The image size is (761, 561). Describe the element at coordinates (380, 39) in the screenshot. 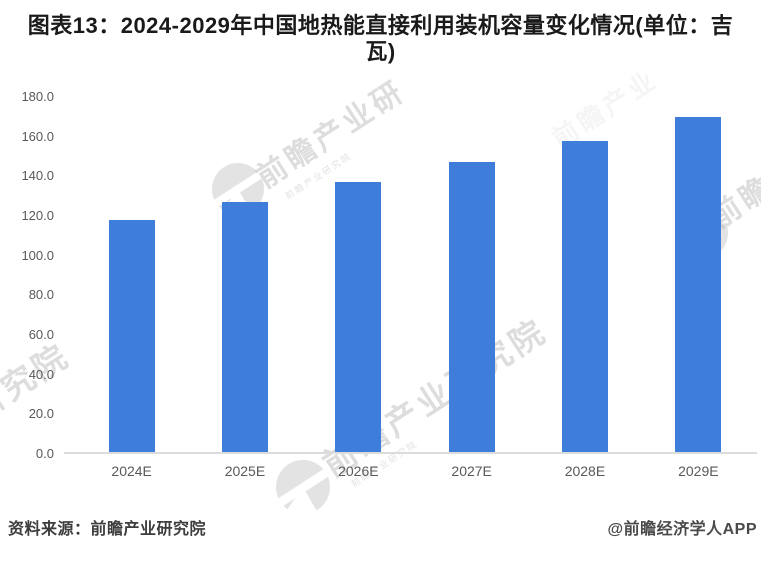

I see `chart-title: 图表13：2024-2029年中国地热能直接利用装机容量变化情况(单位：吉瓦)` at that location.